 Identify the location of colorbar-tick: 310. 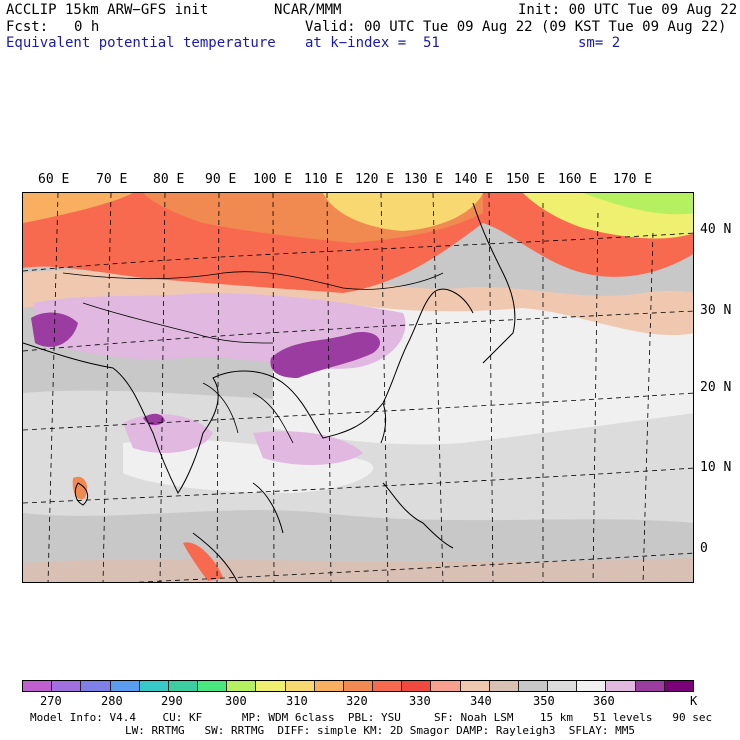
(297, 701).